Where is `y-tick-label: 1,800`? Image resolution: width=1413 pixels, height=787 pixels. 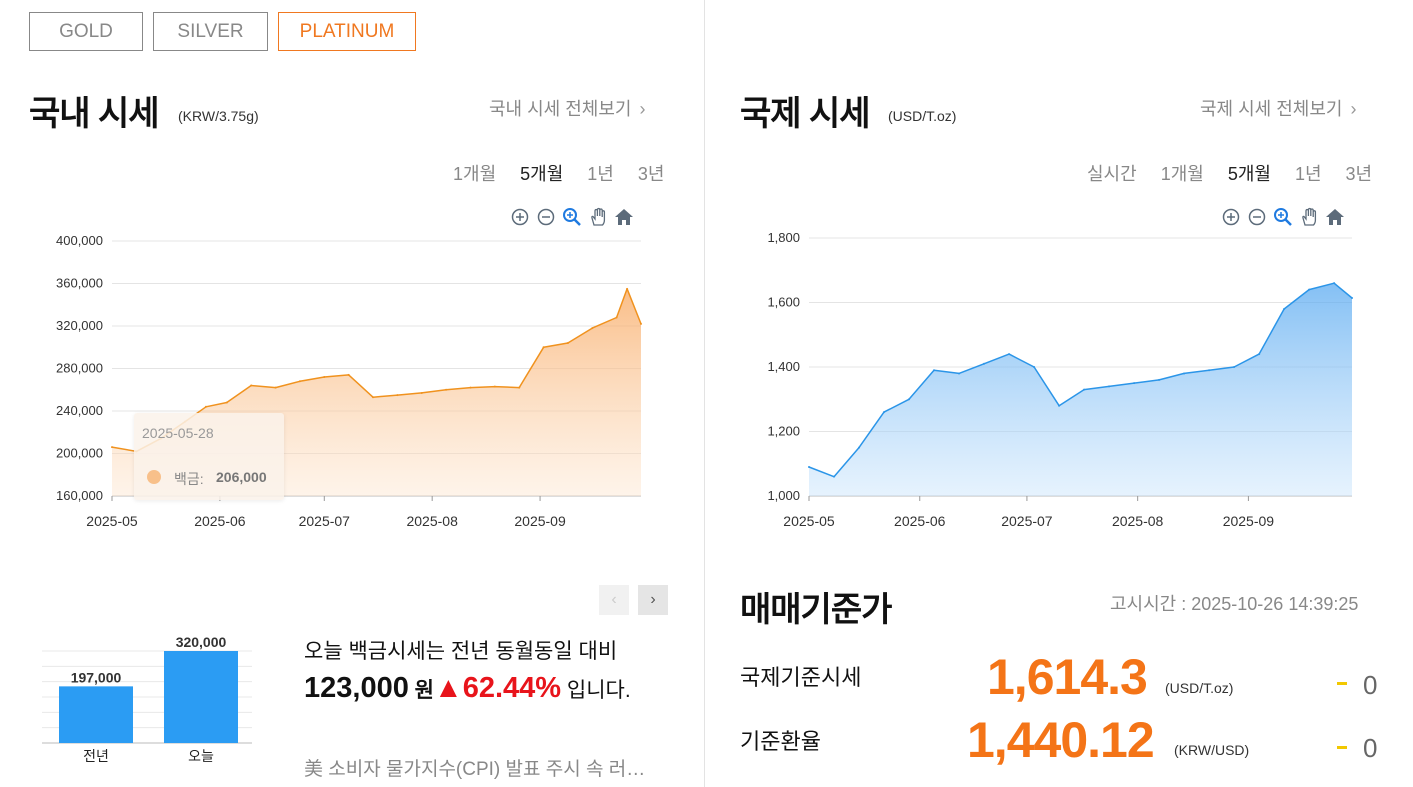 y-tick-label: 1,800 is located at coordinates (783, 237).